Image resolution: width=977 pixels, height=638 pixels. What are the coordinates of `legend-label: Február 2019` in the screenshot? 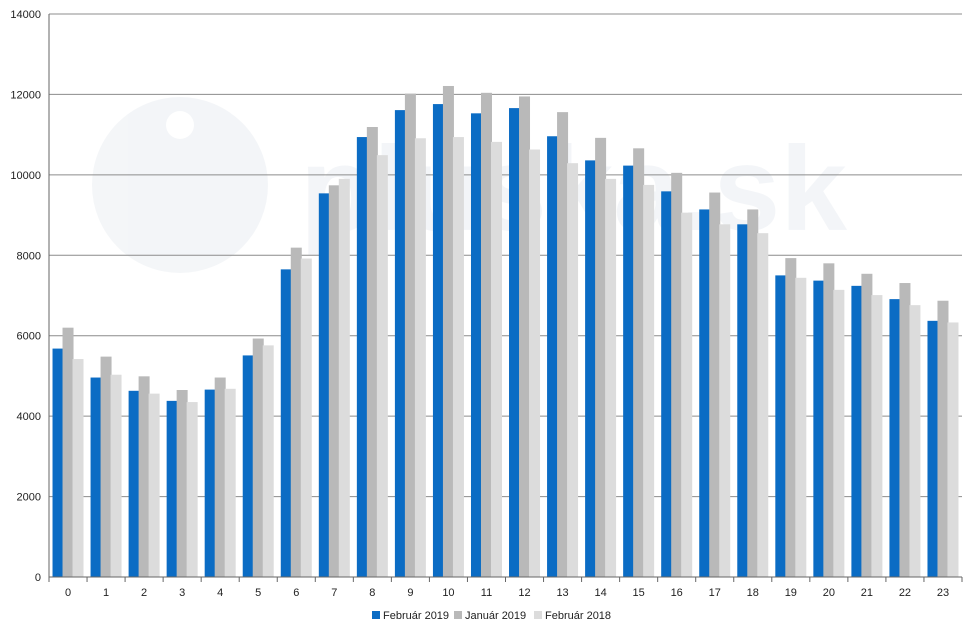 It's located at (416, 616).